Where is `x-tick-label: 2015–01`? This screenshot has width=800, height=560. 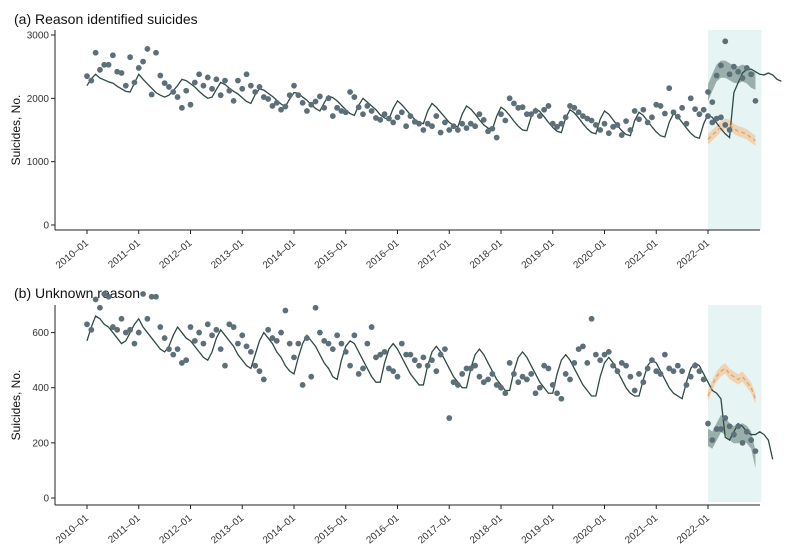
x-tick-label: 2015–01 is located at coordinates (331, 255).